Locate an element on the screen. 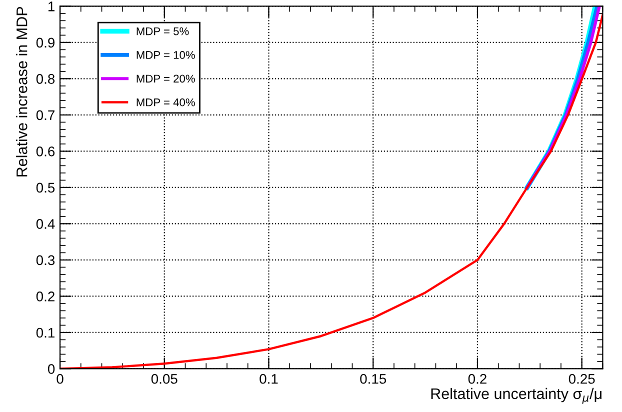  legend-label: MDP = 20% is located at coordinates (165, 78).